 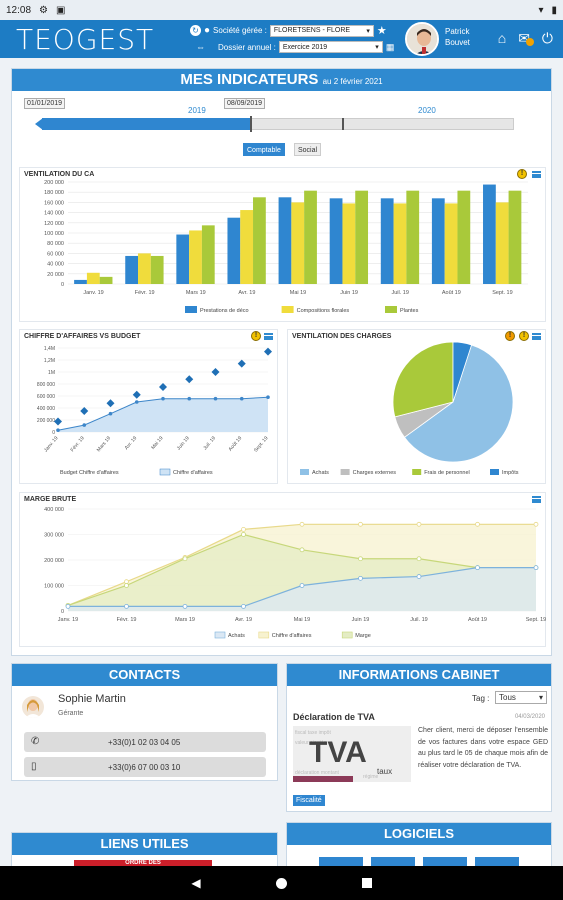 What do you see at coordinates (541, 10) in the screenshot?
I see `wifi-icon: ▾` at bounding box center [541, 10].